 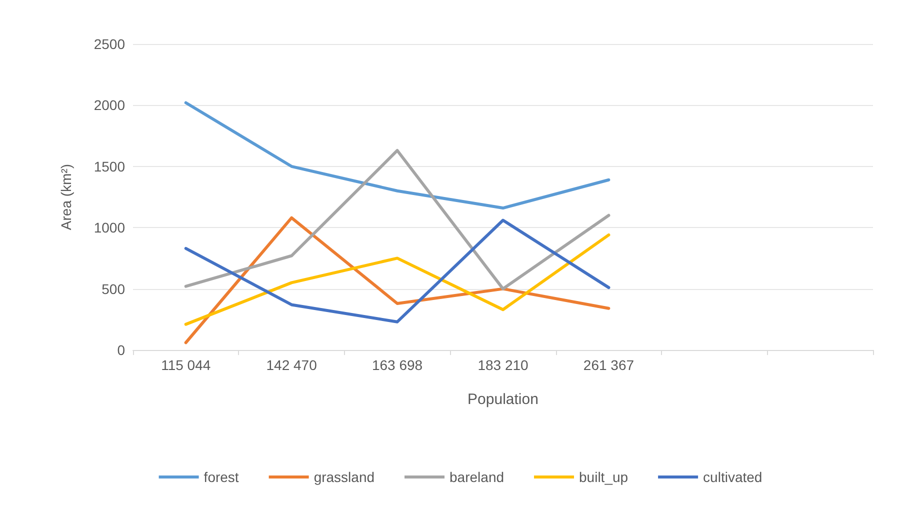 I want to click on x-tick-label: 142 470, so click(x=292, y=365).